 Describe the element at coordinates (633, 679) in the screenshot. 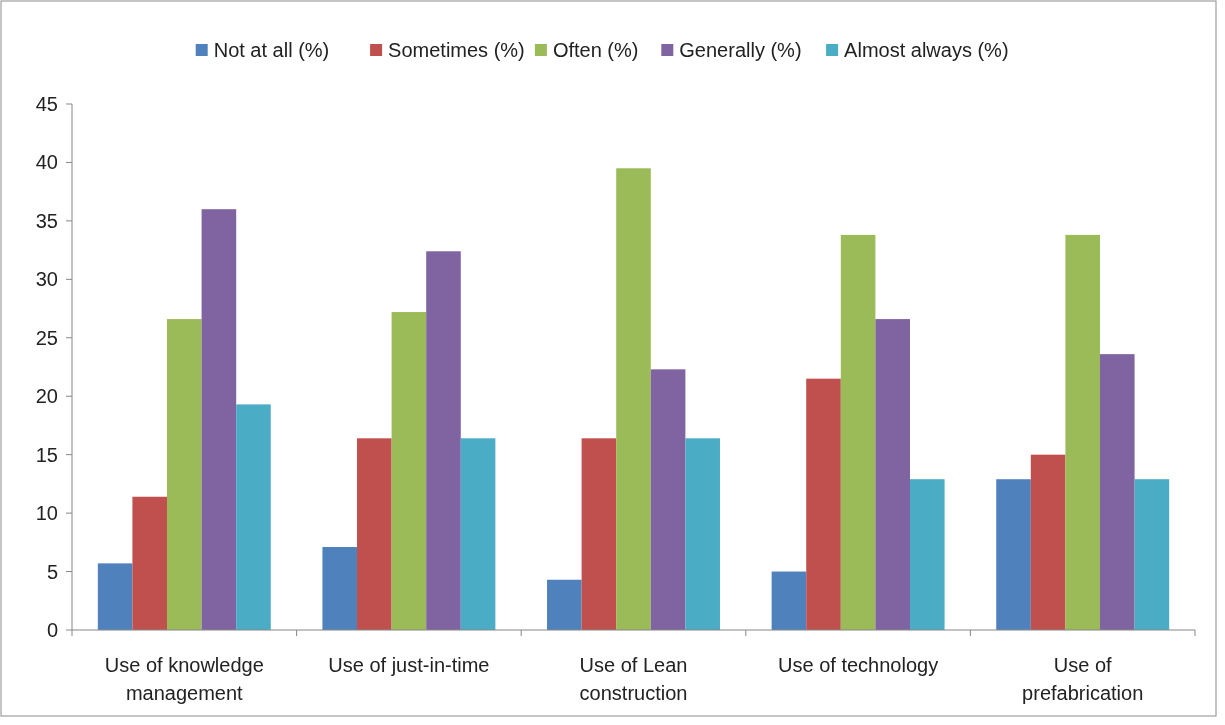

I see `x-tick-label: Use of Lean construction` at that location.